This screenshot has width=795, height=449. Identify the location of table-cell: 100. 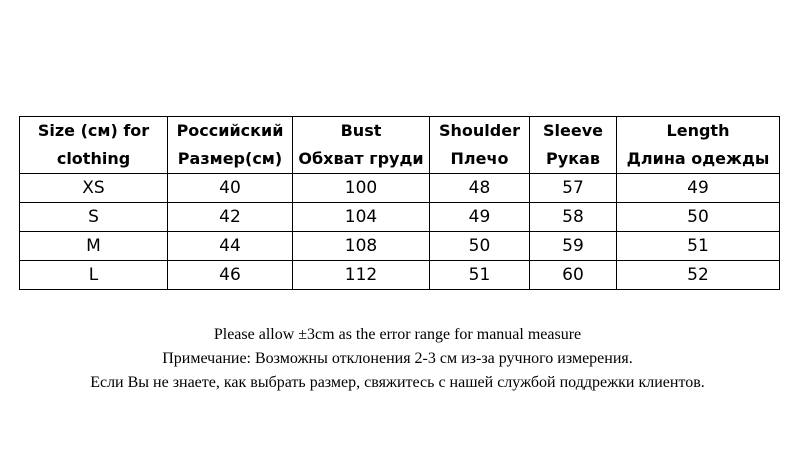
(361, 188).